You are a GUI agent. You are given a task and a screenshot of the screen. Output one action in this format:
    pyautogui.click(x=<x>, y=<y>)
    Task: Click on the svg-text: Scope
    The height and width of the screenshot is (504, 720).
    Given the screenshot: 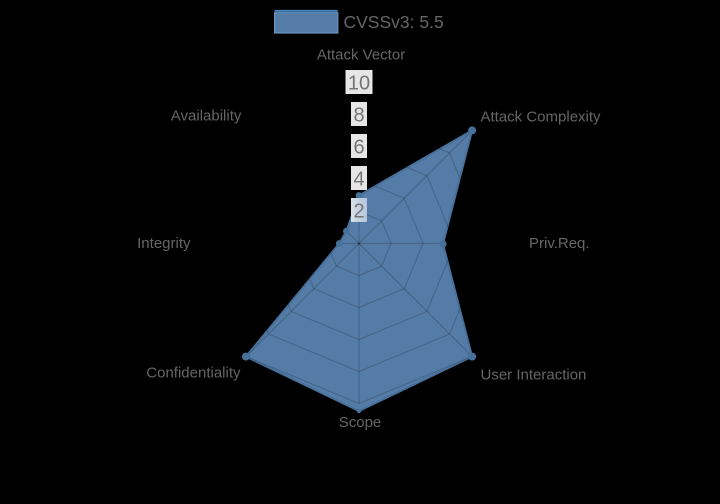 What is the action you would take?
    pyautogui.click(x=360, y=422)
    